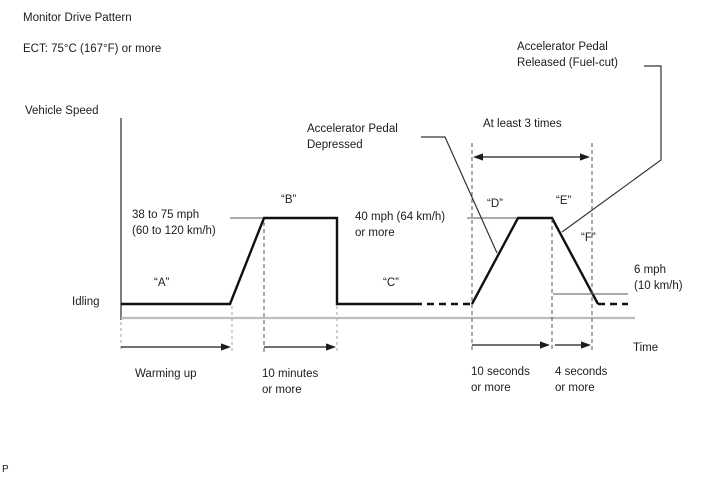 This screenshot has width=713, height=481. What do you see at coordinates (375, 233) in the screenshot?
I see `speed-note-d-line2: or more` at bounding box center [375, 233].